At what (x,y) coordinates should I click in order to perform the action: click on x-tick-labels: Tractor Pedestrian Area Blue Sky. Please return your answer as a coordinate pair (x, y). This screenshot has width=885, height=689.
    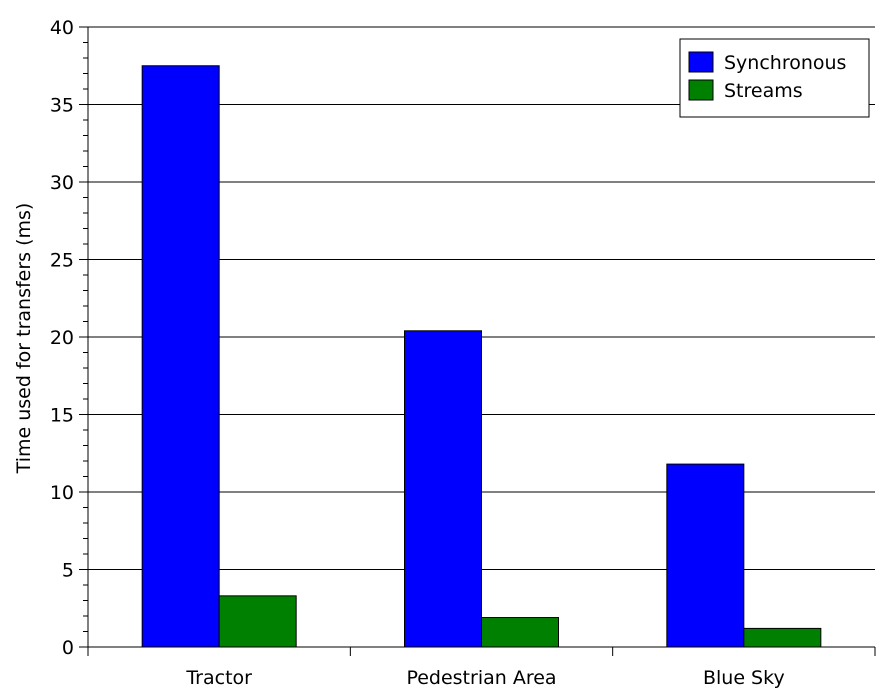
    Looking at the image, I should click on (484, 678).